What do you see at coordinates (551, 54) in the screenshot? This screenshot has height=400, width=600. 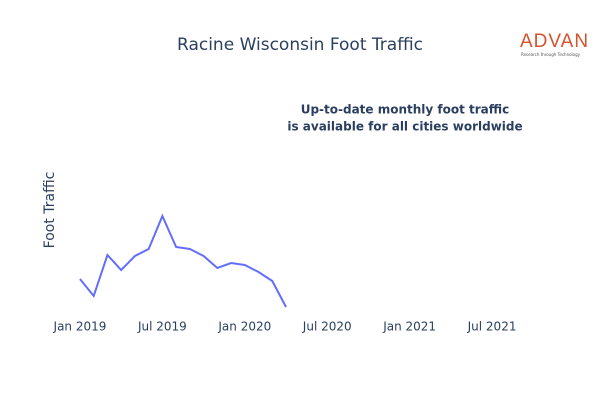 I see `logo-tagline: Research through Technology` at bounding box center [551, 54].